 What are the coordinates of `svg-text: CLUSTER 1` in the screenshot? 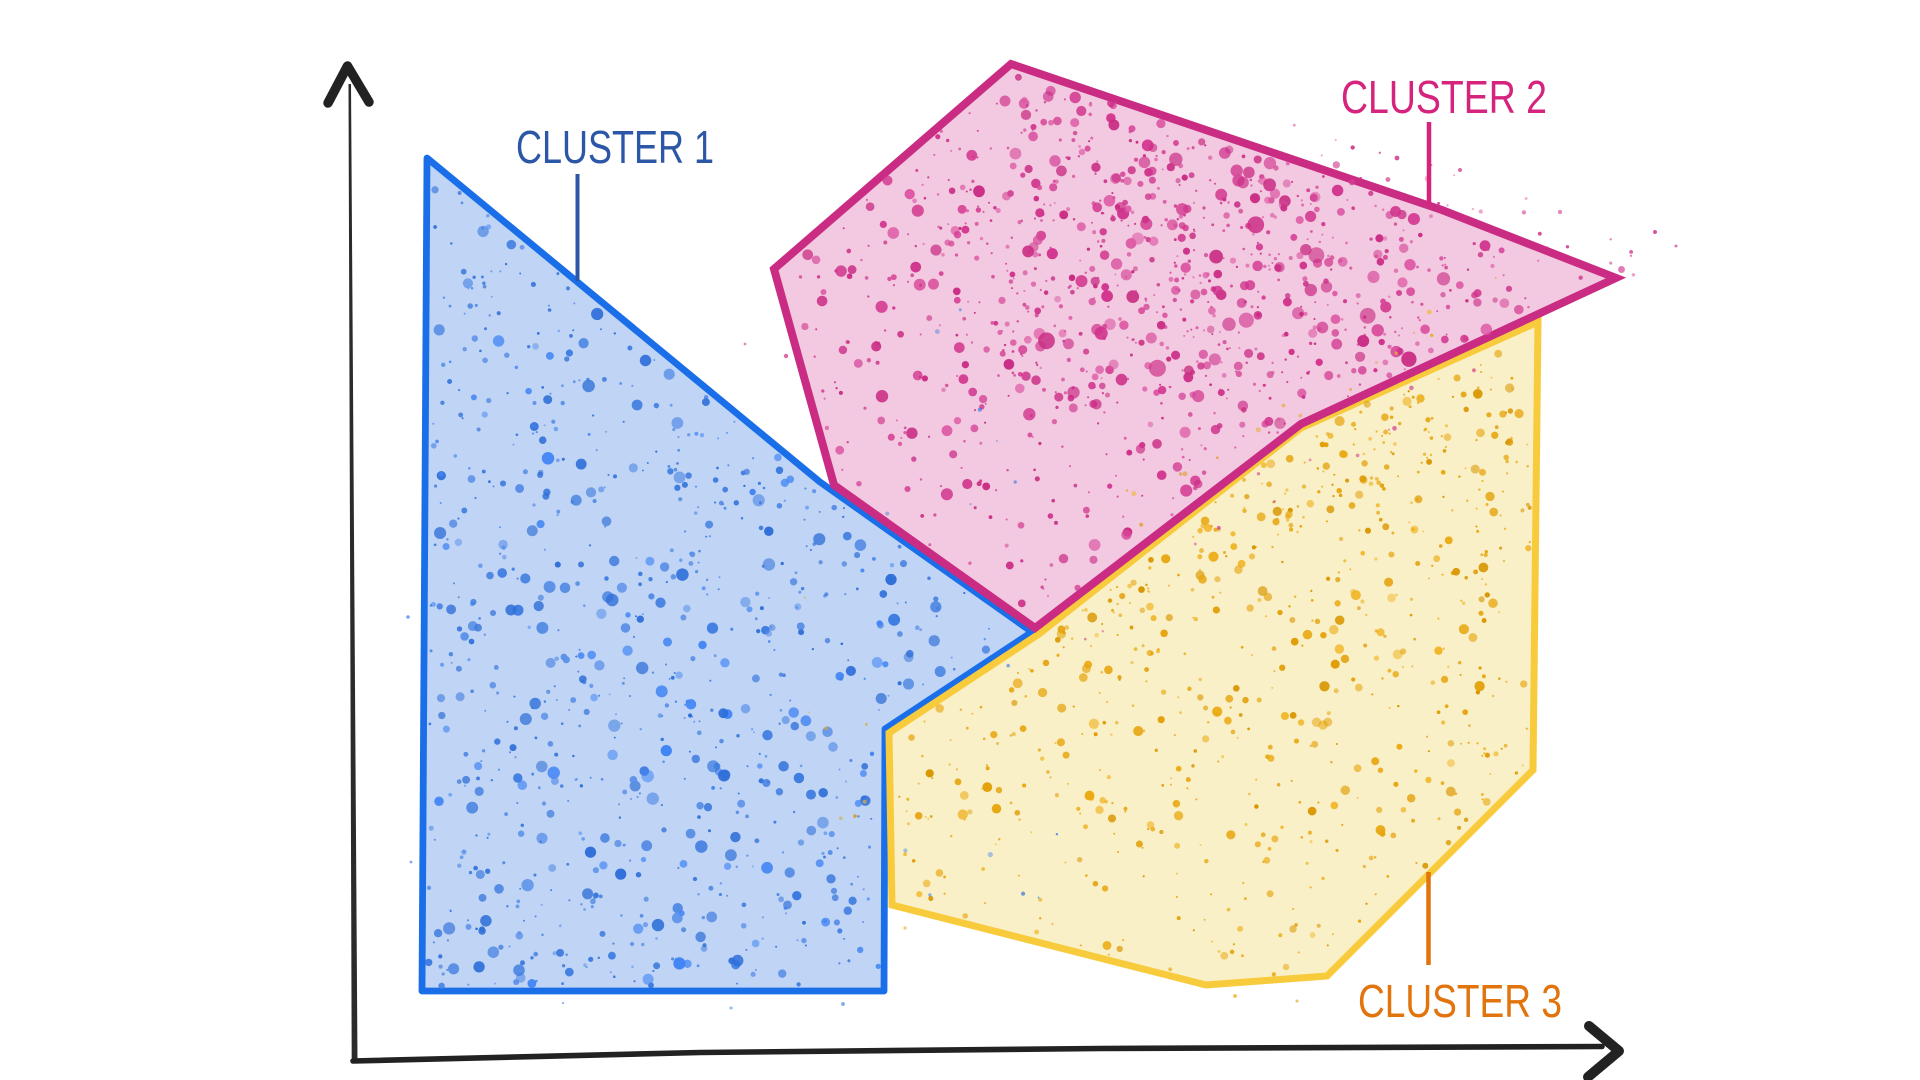 It's located at (615, 147).